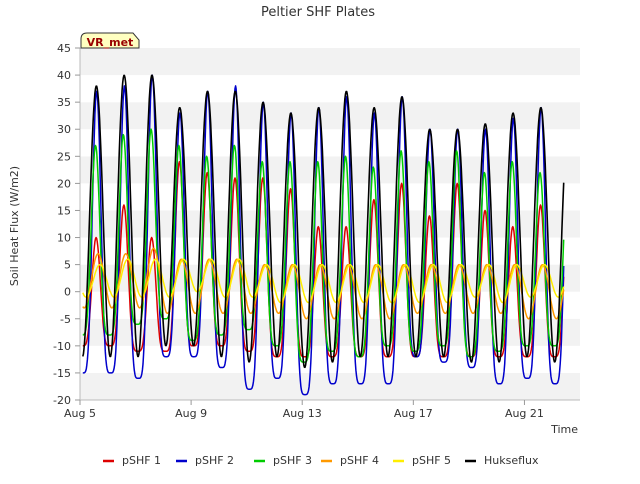 The width and height of the screenshot is (640, 484). What do you see at coordinates (64, 210) in the screenshot?
I see `y-tick-label: 15` at bounding box center [64, 210].